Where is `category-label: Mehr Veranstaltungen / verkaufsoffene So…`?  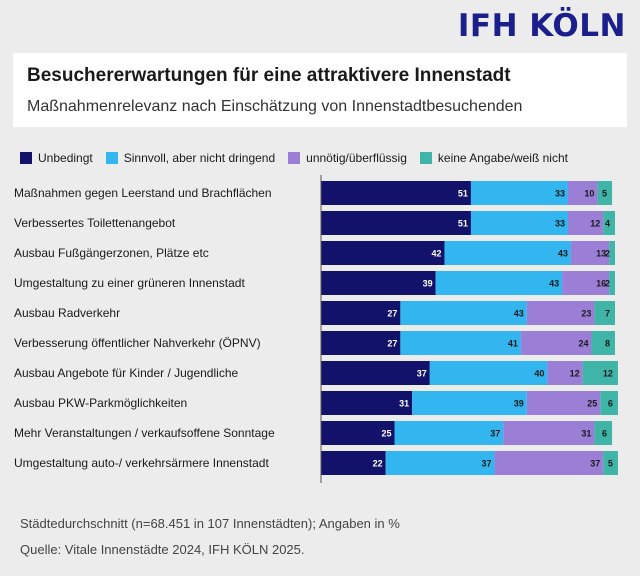 category-label: Mehr Veranstaltungen / verkaufsoffene So… is located at coordinates (144, 433).